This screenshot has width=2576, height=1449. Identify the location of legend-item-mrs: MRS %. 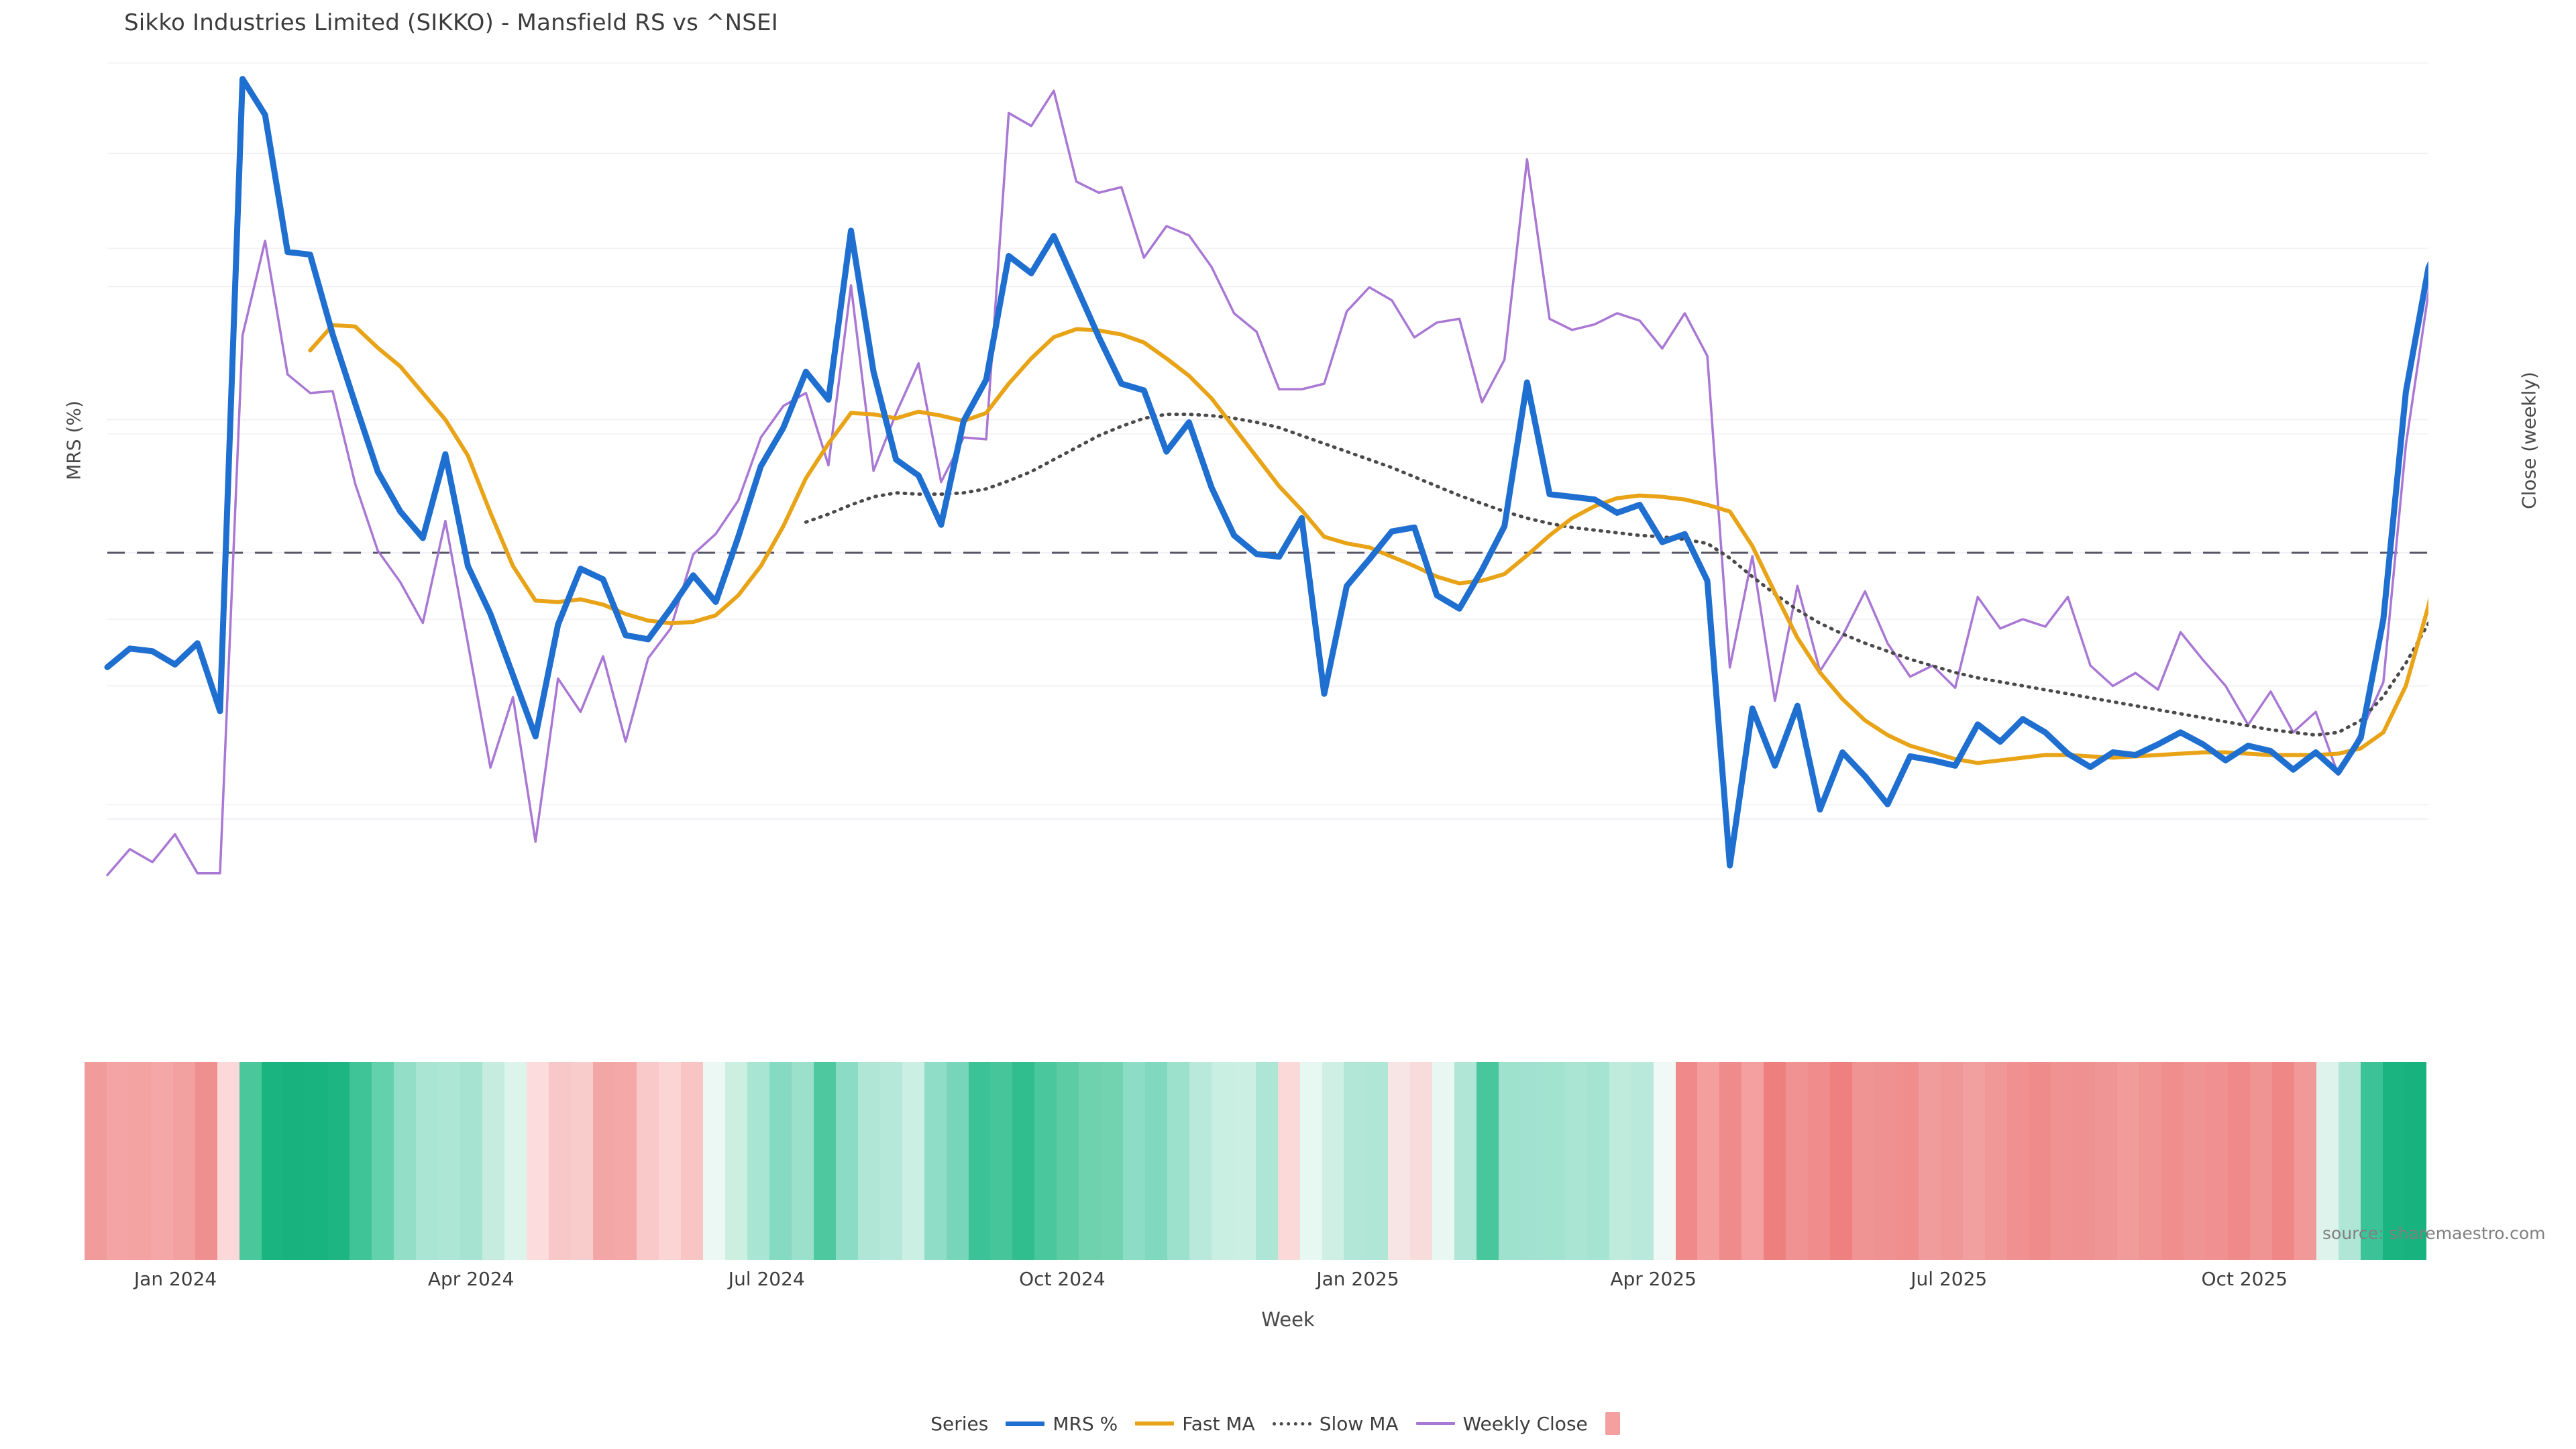
(1062, 1424).